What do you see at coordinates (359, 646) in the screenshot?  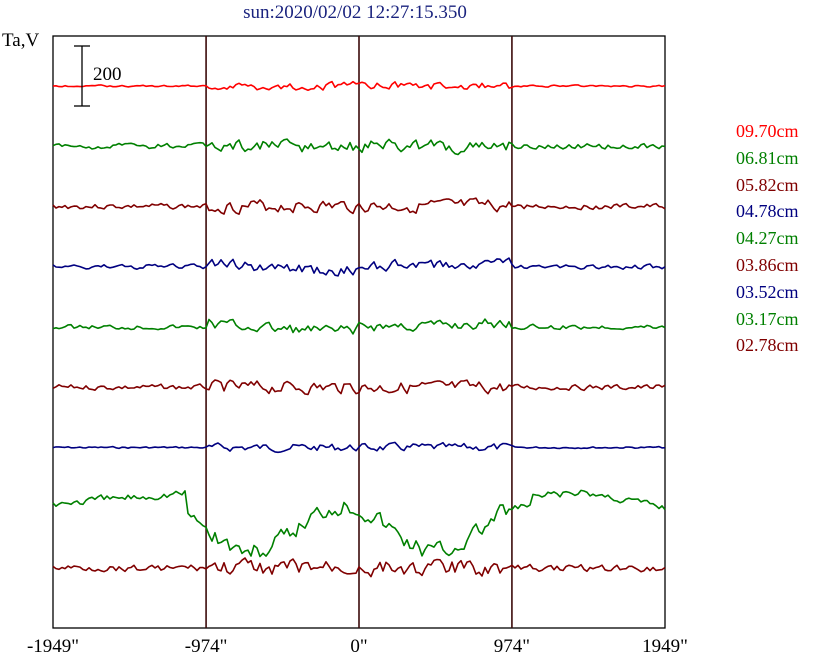 I see `x-tick-label: 0"` at bounding box center [359, 646].